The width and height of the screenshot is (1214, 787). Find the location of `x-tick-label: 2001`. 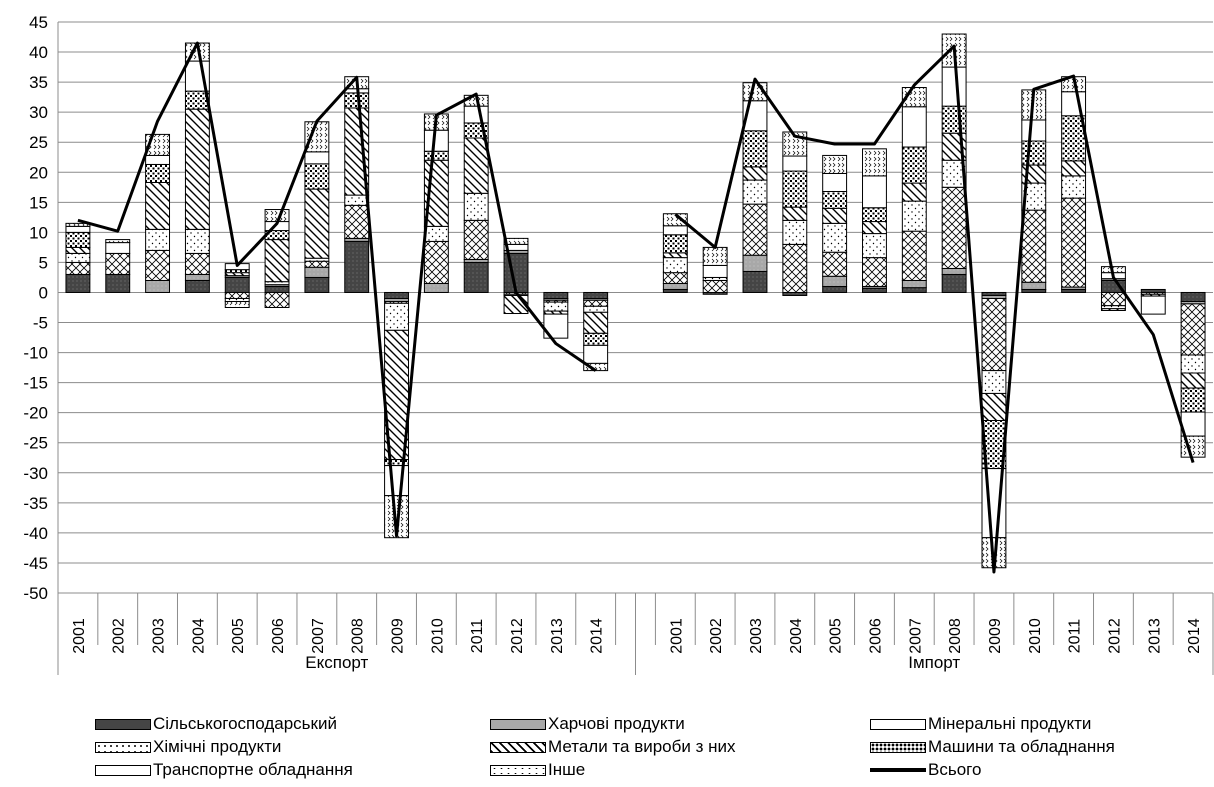

x-tick-label: 2001 is located at coordinates (676, 636).